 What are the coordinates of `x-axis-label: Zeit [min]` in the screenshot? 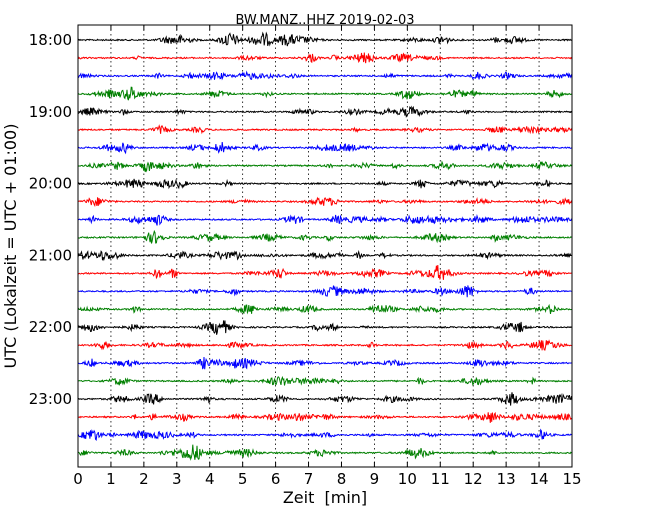 It's located at (325, 497).